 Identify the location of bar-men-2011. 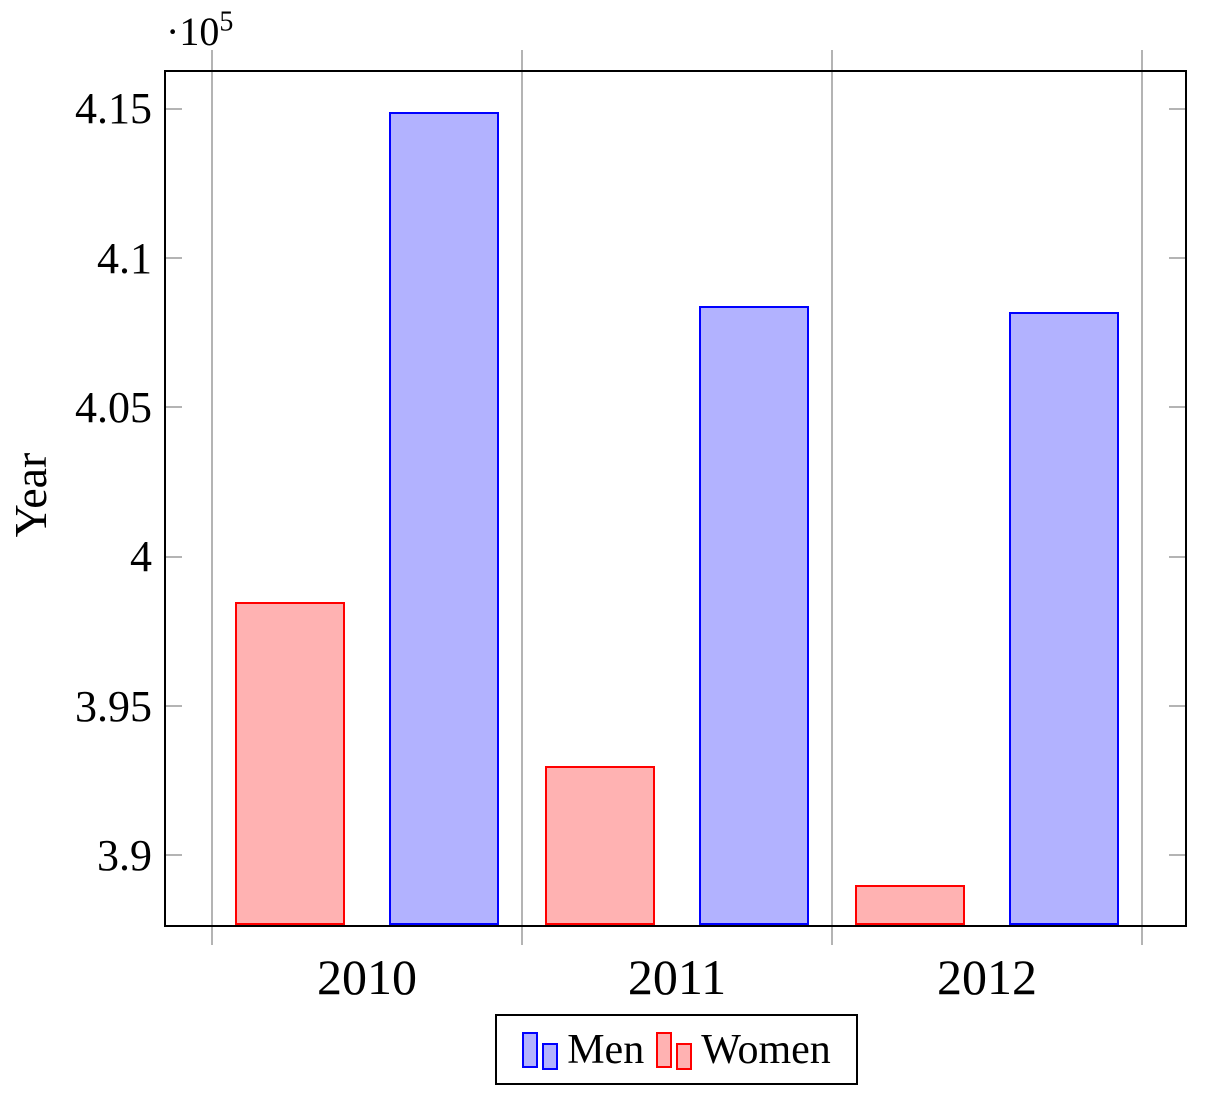
(754, 615).